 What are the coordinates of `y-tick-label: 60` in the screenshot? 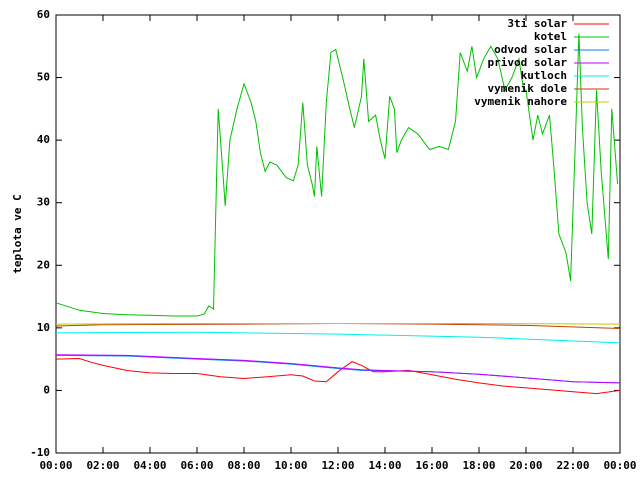 It's located at (43, 14).